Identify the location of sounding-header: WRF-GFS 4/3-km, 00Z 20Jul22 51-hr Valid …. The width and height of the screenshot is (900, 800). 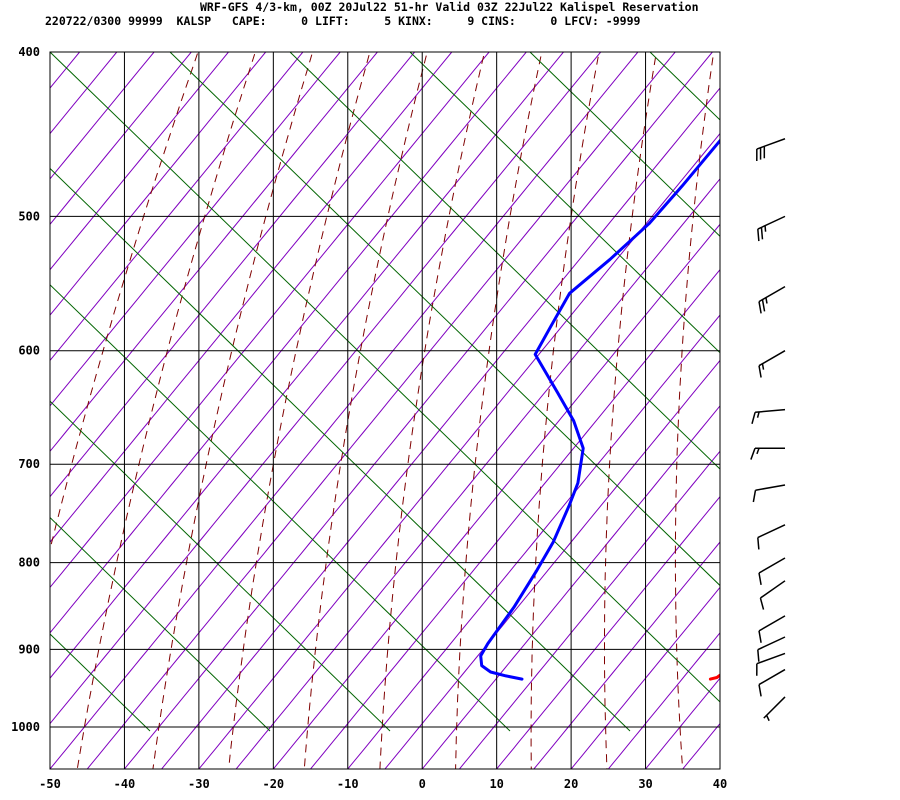
(450, 20).